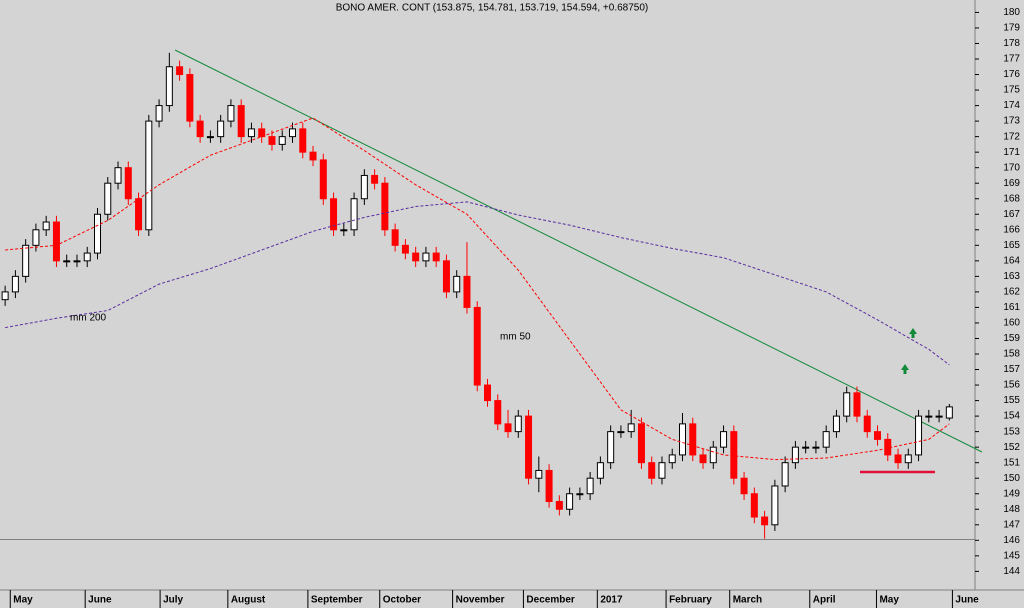  I want to click on y-tick-label: 171, so click(1011, 152).